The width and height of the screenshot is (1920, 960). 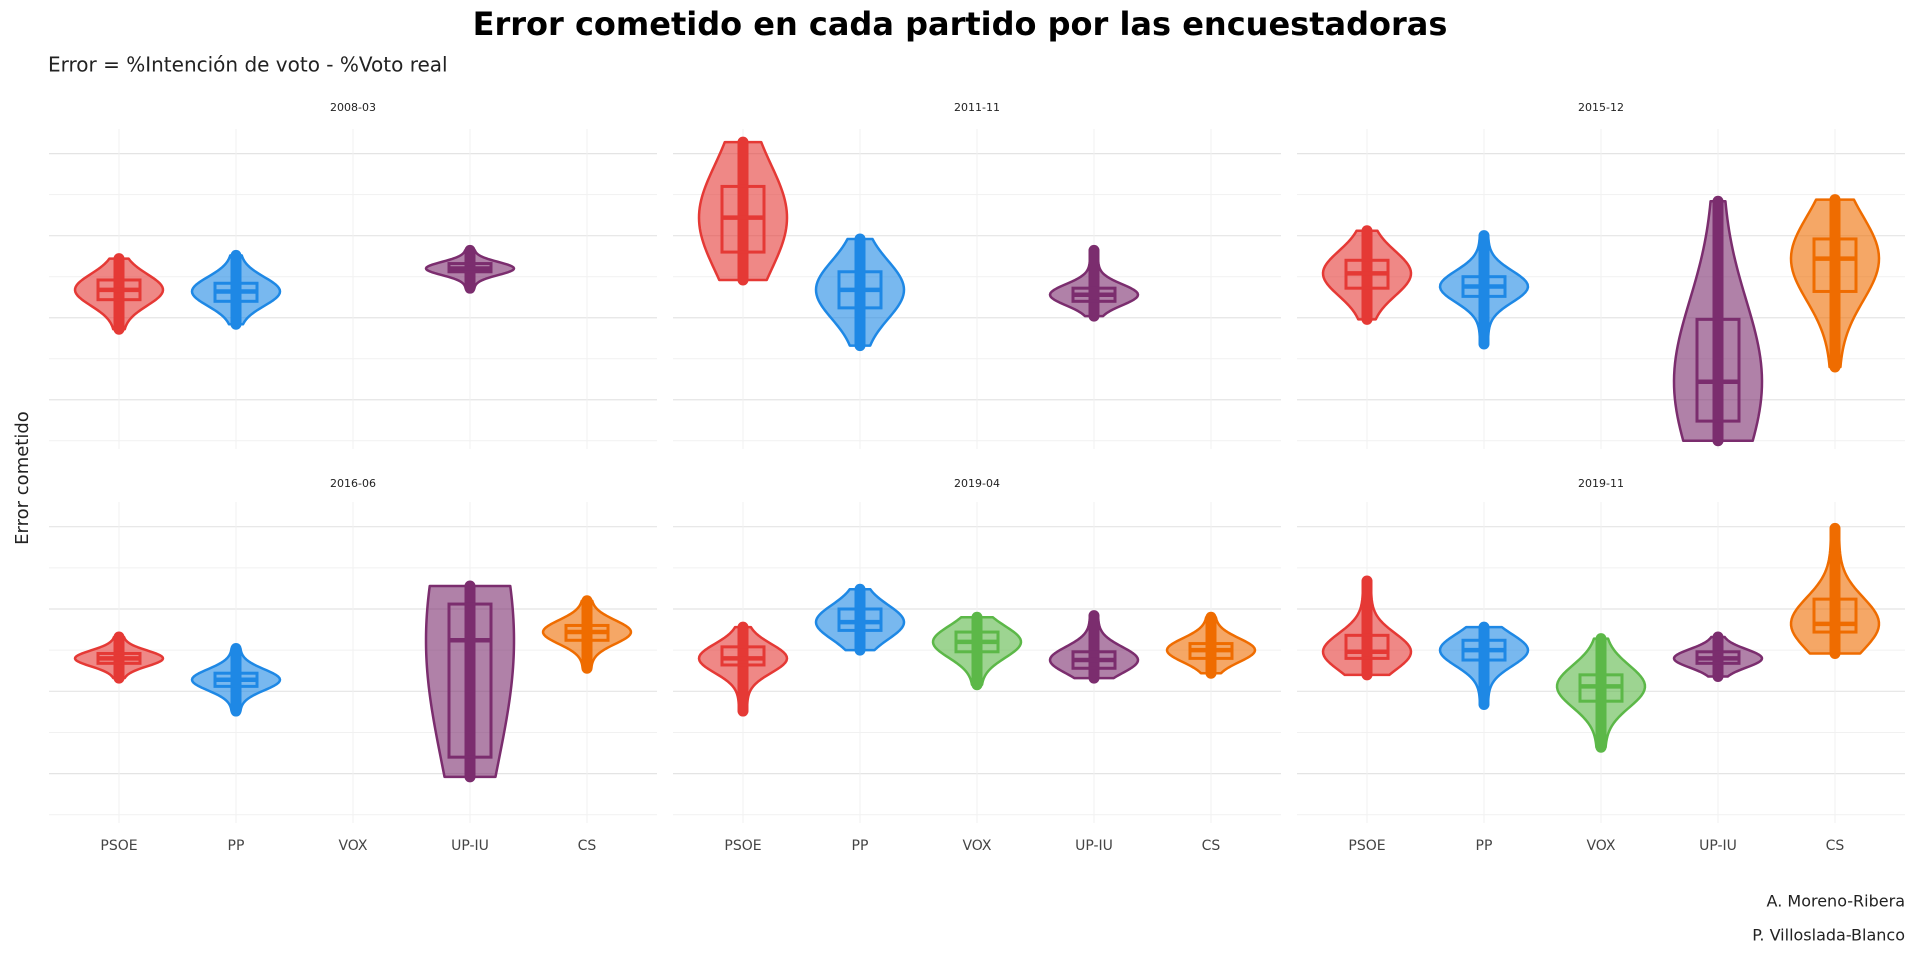 What do you see at coordinates (977, 483) in the screenshot?
I see `panel-title: 2019-04` at bounding box center [977, 483].